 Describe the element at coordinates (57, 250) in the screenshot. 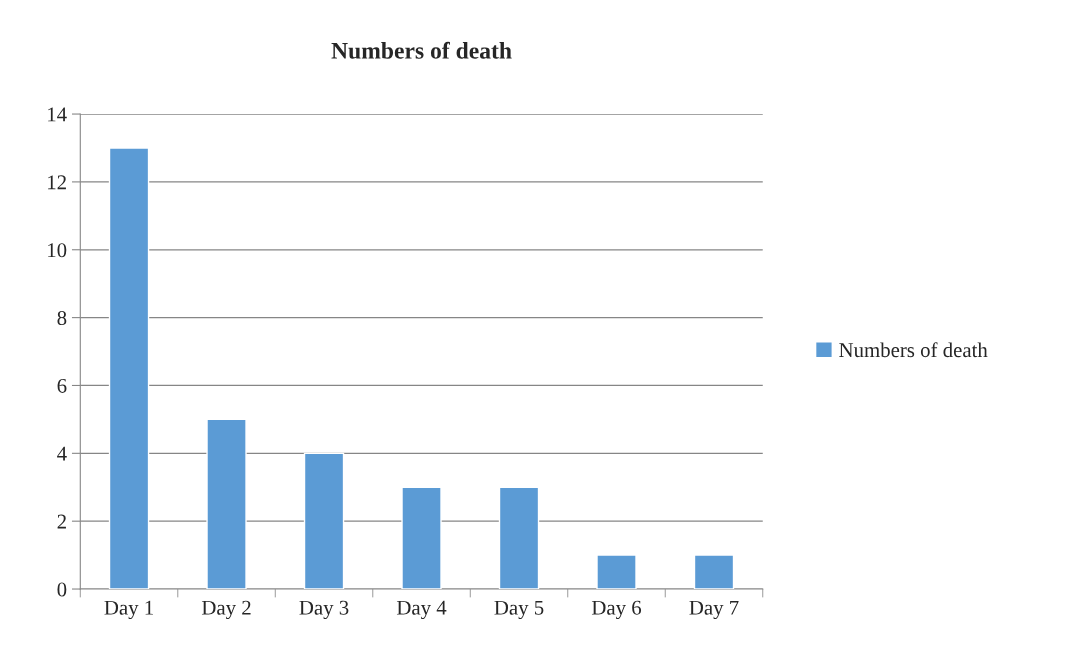

I see `y-tick-label: 10` at that location.